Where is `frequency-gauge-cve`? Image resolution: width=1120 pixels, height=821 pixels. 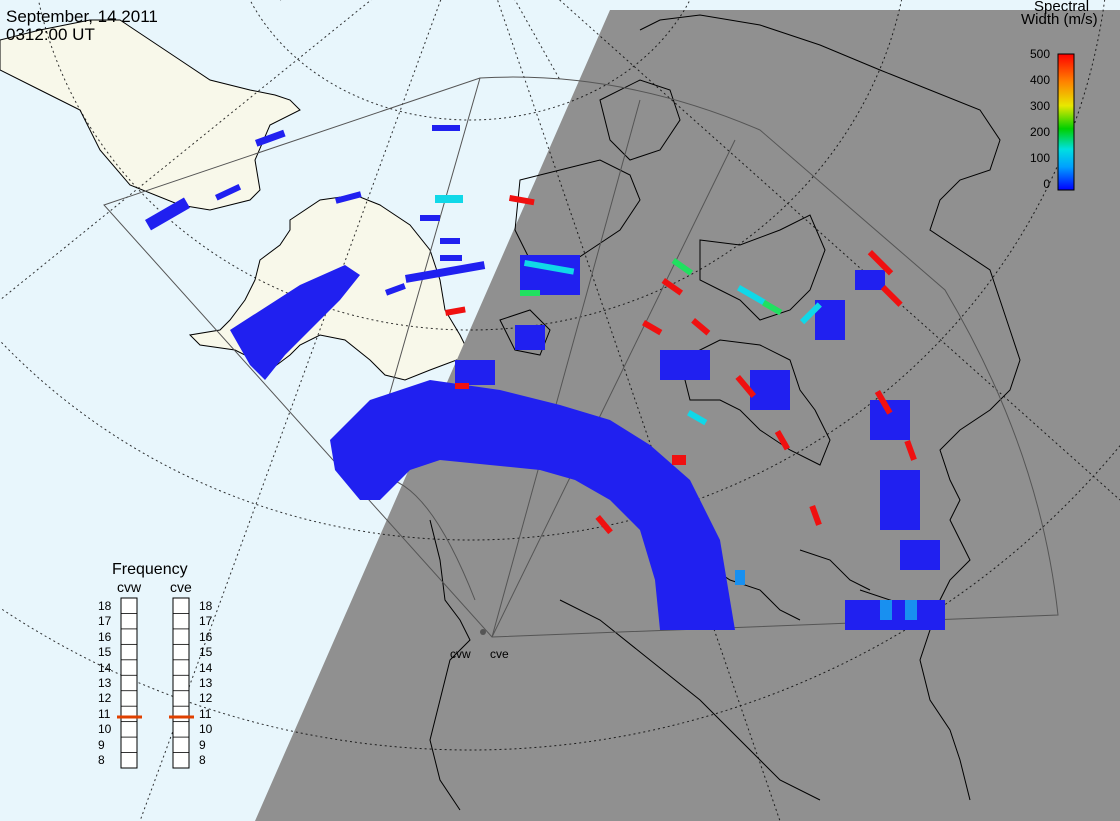
frequency-gauge-cve is located at coordinates (181, 683).